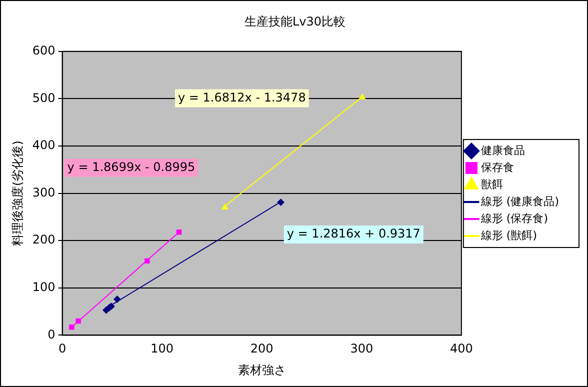 The image size is (588, 387). What do you see at coordinates (52, 334) in the screenshot?
I see `y-tick-label: 0` at bounding box center [52, 334].